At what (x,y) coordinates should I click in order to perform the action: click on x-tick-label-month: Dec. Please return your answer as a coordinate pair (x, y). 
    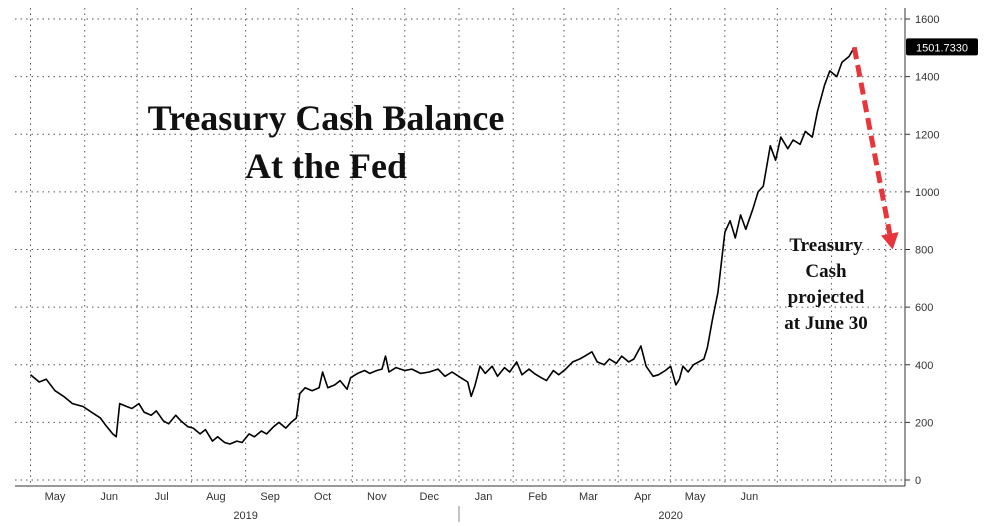
    Looking at the image, I should click on (429, 497).